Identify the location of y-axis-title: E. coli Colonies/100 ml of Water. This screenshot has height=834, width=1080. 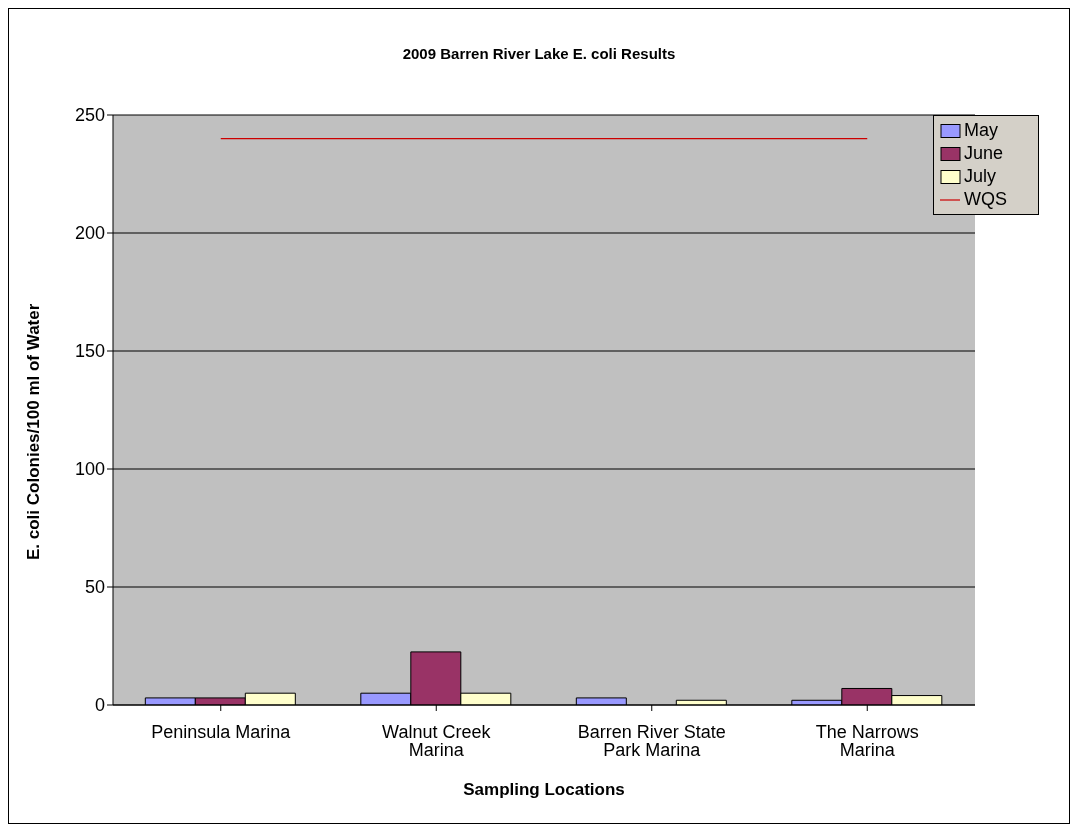
(34, 431).